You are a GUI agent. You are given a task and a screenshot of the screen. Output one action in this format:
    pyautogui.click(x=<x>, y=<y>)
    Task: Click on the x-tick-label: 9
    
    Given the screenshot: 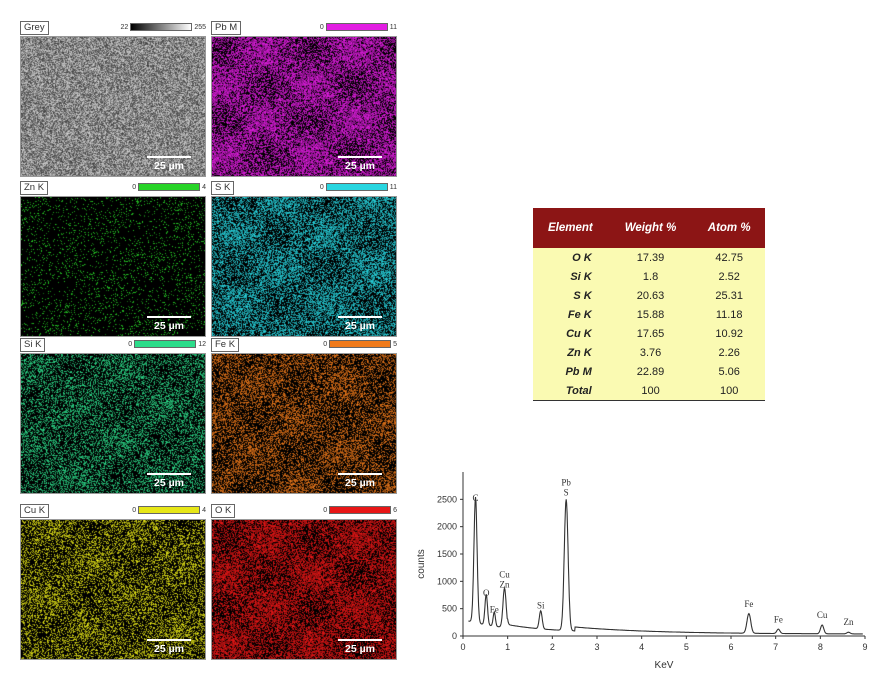 What is the action you would take?
    pyautogui.click(x=864, y=647)
    